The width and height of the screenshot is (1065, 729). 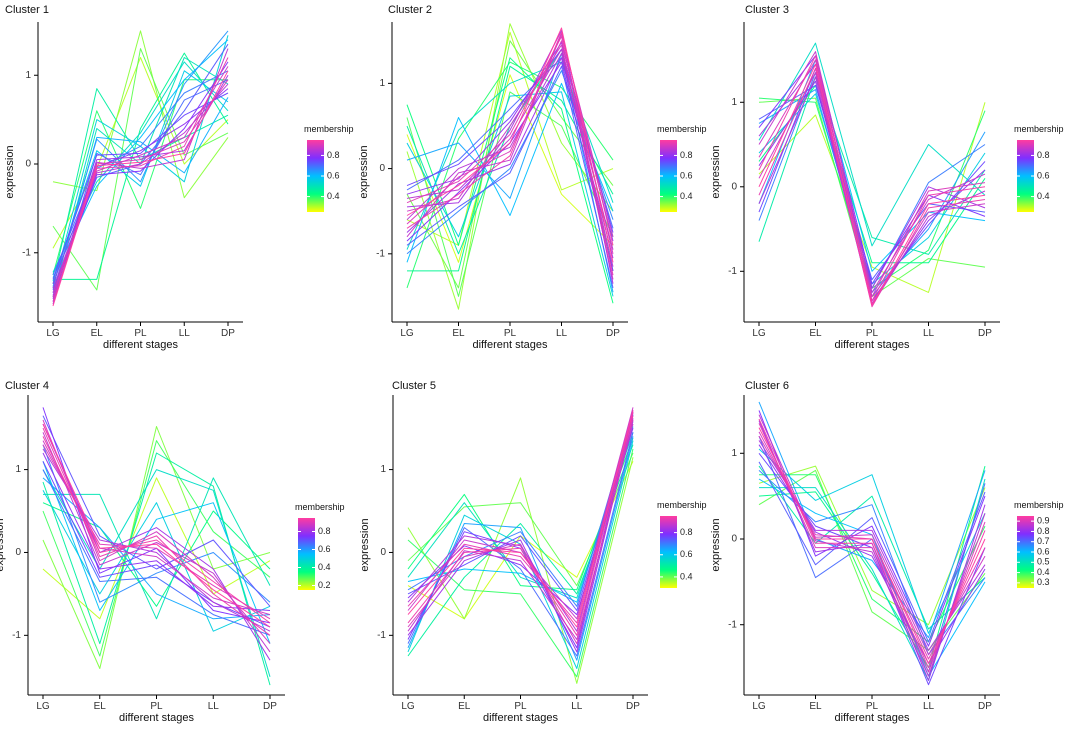 What do you see at coordinates (410, 10) in the screenshot?
I see `panel-title: Cluster 2` at bounding box center [410, 10].